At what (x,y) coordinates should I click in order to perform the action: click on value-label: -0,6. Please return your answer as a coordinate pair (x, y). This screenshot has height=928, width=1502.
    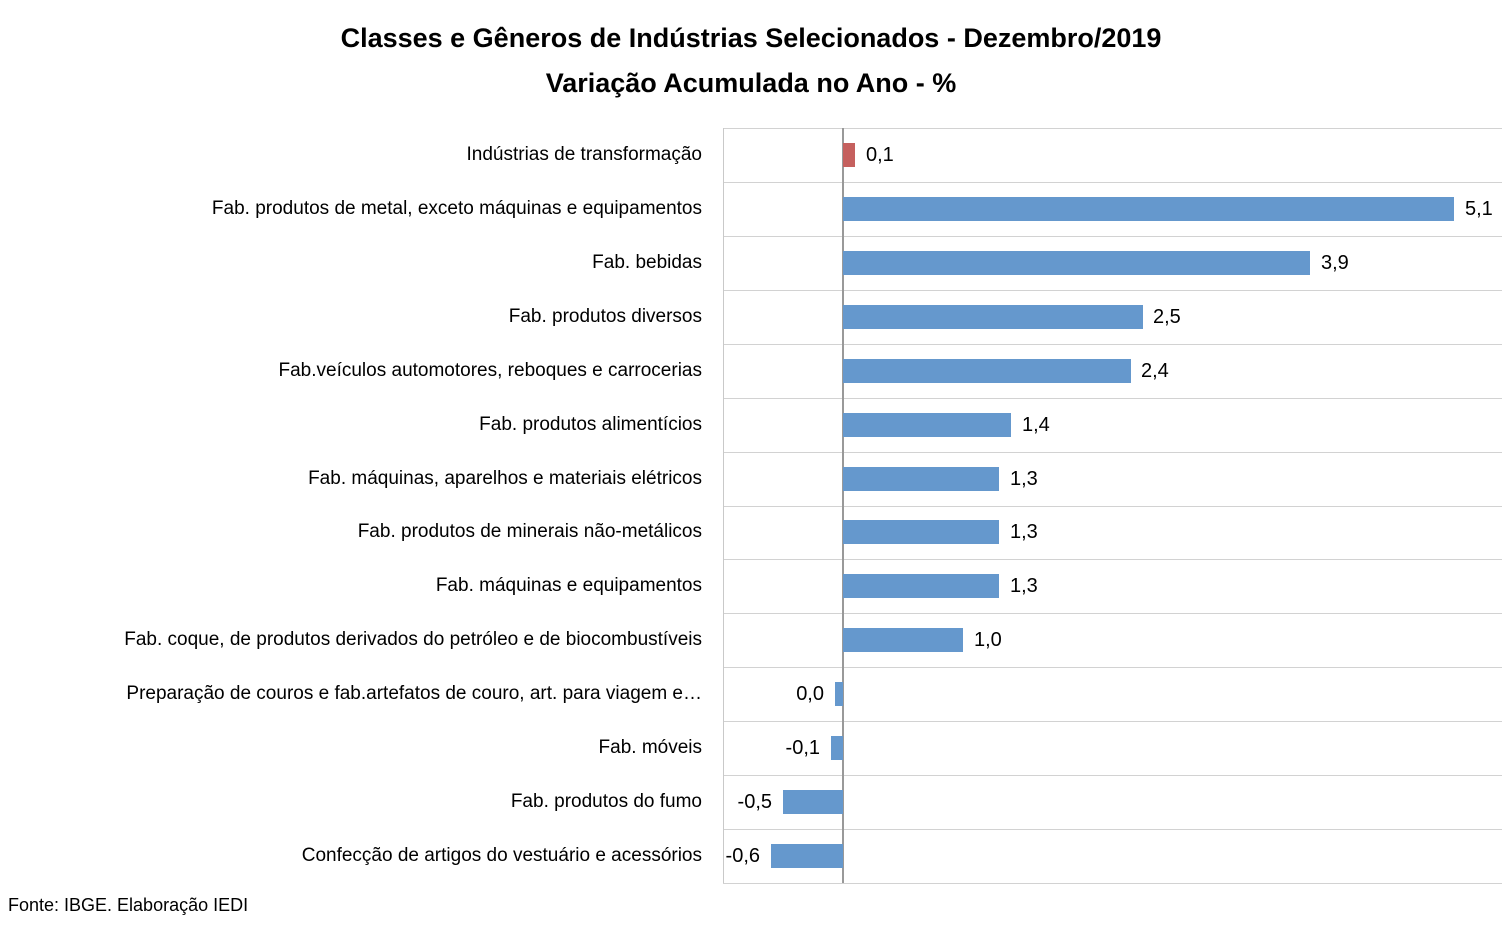
    Looking at the image, I should click on (742, 856).